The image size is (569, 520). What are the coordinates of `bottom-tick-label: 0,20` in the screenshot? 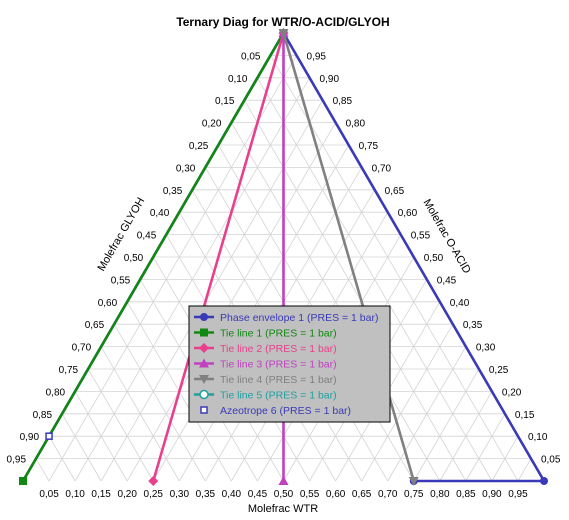 It's located at (127, 494).